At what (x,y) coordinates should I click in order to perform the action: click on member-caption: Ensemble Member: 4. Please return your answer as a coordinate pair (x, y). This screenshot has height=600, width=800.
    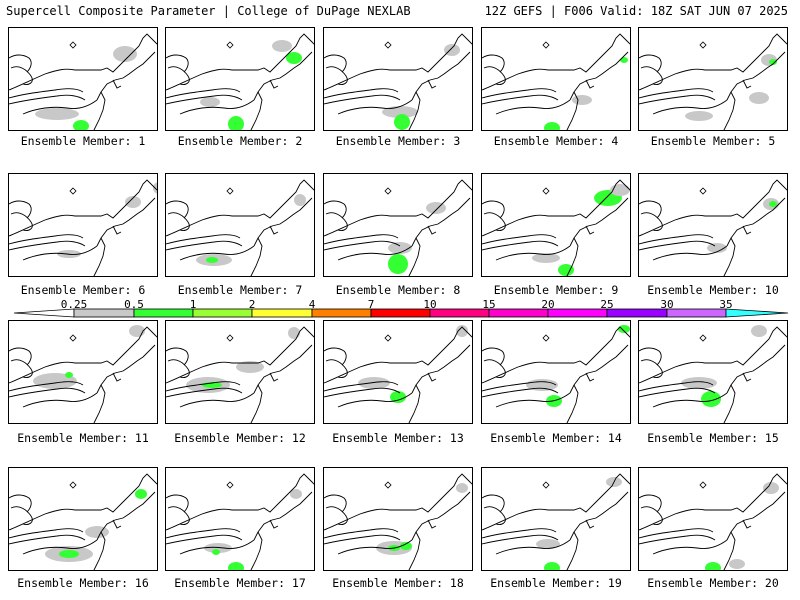
    Looking at the image, I should click on (556, 141).